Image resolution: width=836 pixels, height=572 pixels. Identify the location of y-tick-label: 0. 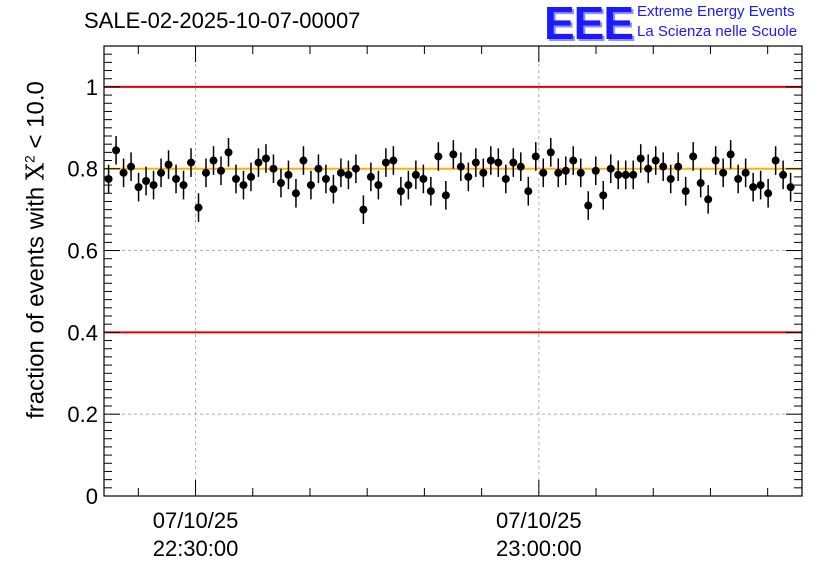
(92, 496).